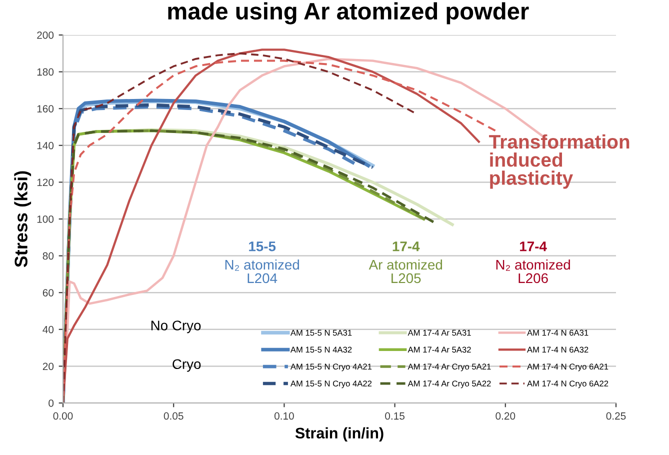 This screenshot has height=455, width=669. What do you see at coordinates (45, 146) in the screenshot?
I see `y-tick-label: 140` at bounding box center [45, 146].